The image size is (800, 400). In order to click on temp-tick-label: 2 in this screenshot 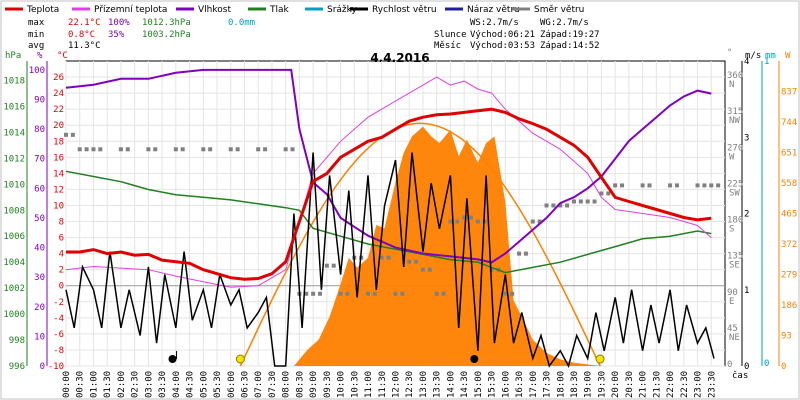, I will do `click(61, 271)`.